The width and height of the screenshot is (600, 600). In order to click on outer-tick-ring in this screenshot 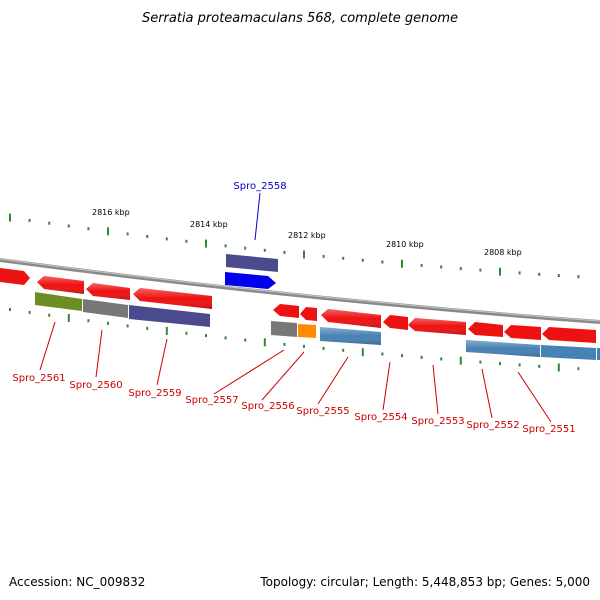, I will do `click(294, 246)`.